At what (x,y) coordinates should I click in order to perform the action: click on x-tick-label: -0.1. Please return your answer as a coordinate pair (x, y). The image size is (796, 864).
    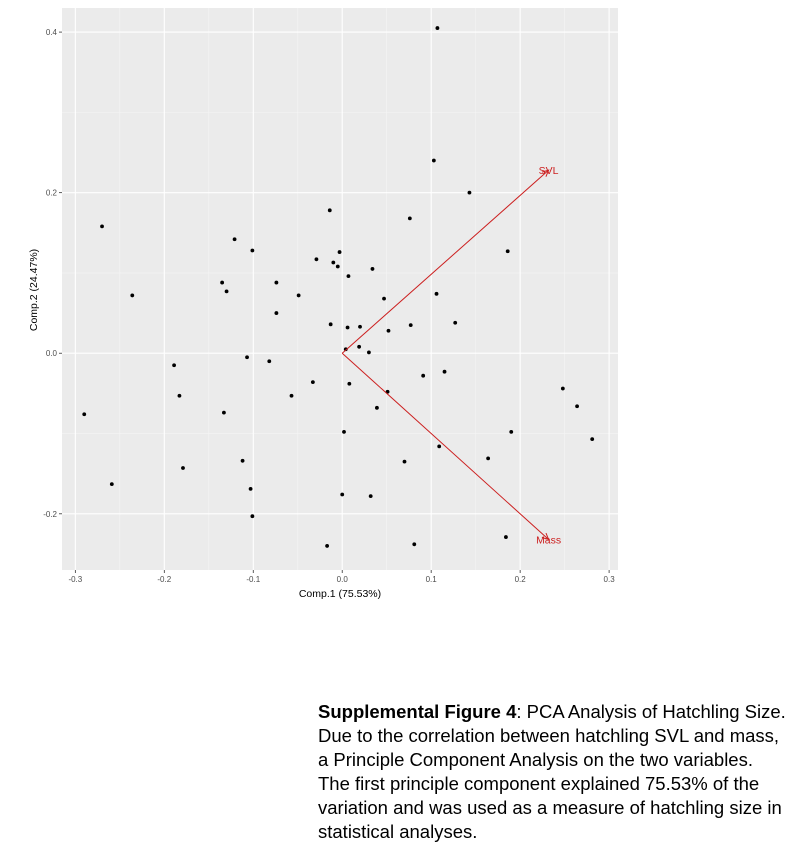
    Looking at the image, I should click on (253, 579).